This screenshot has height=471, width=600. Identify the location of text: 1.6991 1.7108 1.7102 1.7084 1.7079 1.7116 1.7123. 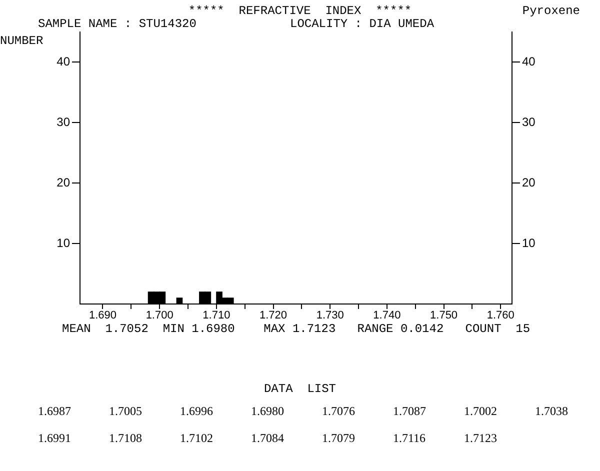
(267, 438).